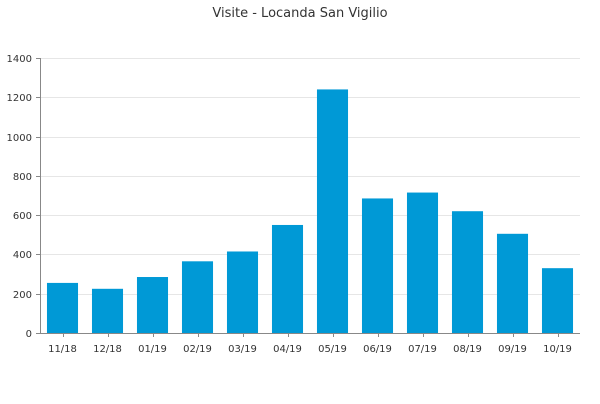  I want to click on y-tick-label: 400, so click(22, 255).